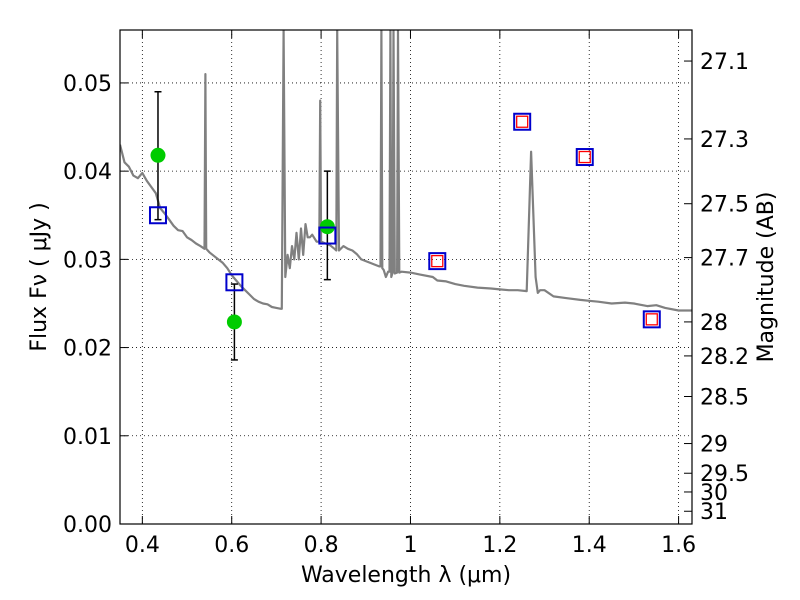 This screenshot has height=600, width=800. What do you see at coordinates (724, 140) in the screenshot?
I see `right-tick-label: 27.3` at bounding box center [724, 140].